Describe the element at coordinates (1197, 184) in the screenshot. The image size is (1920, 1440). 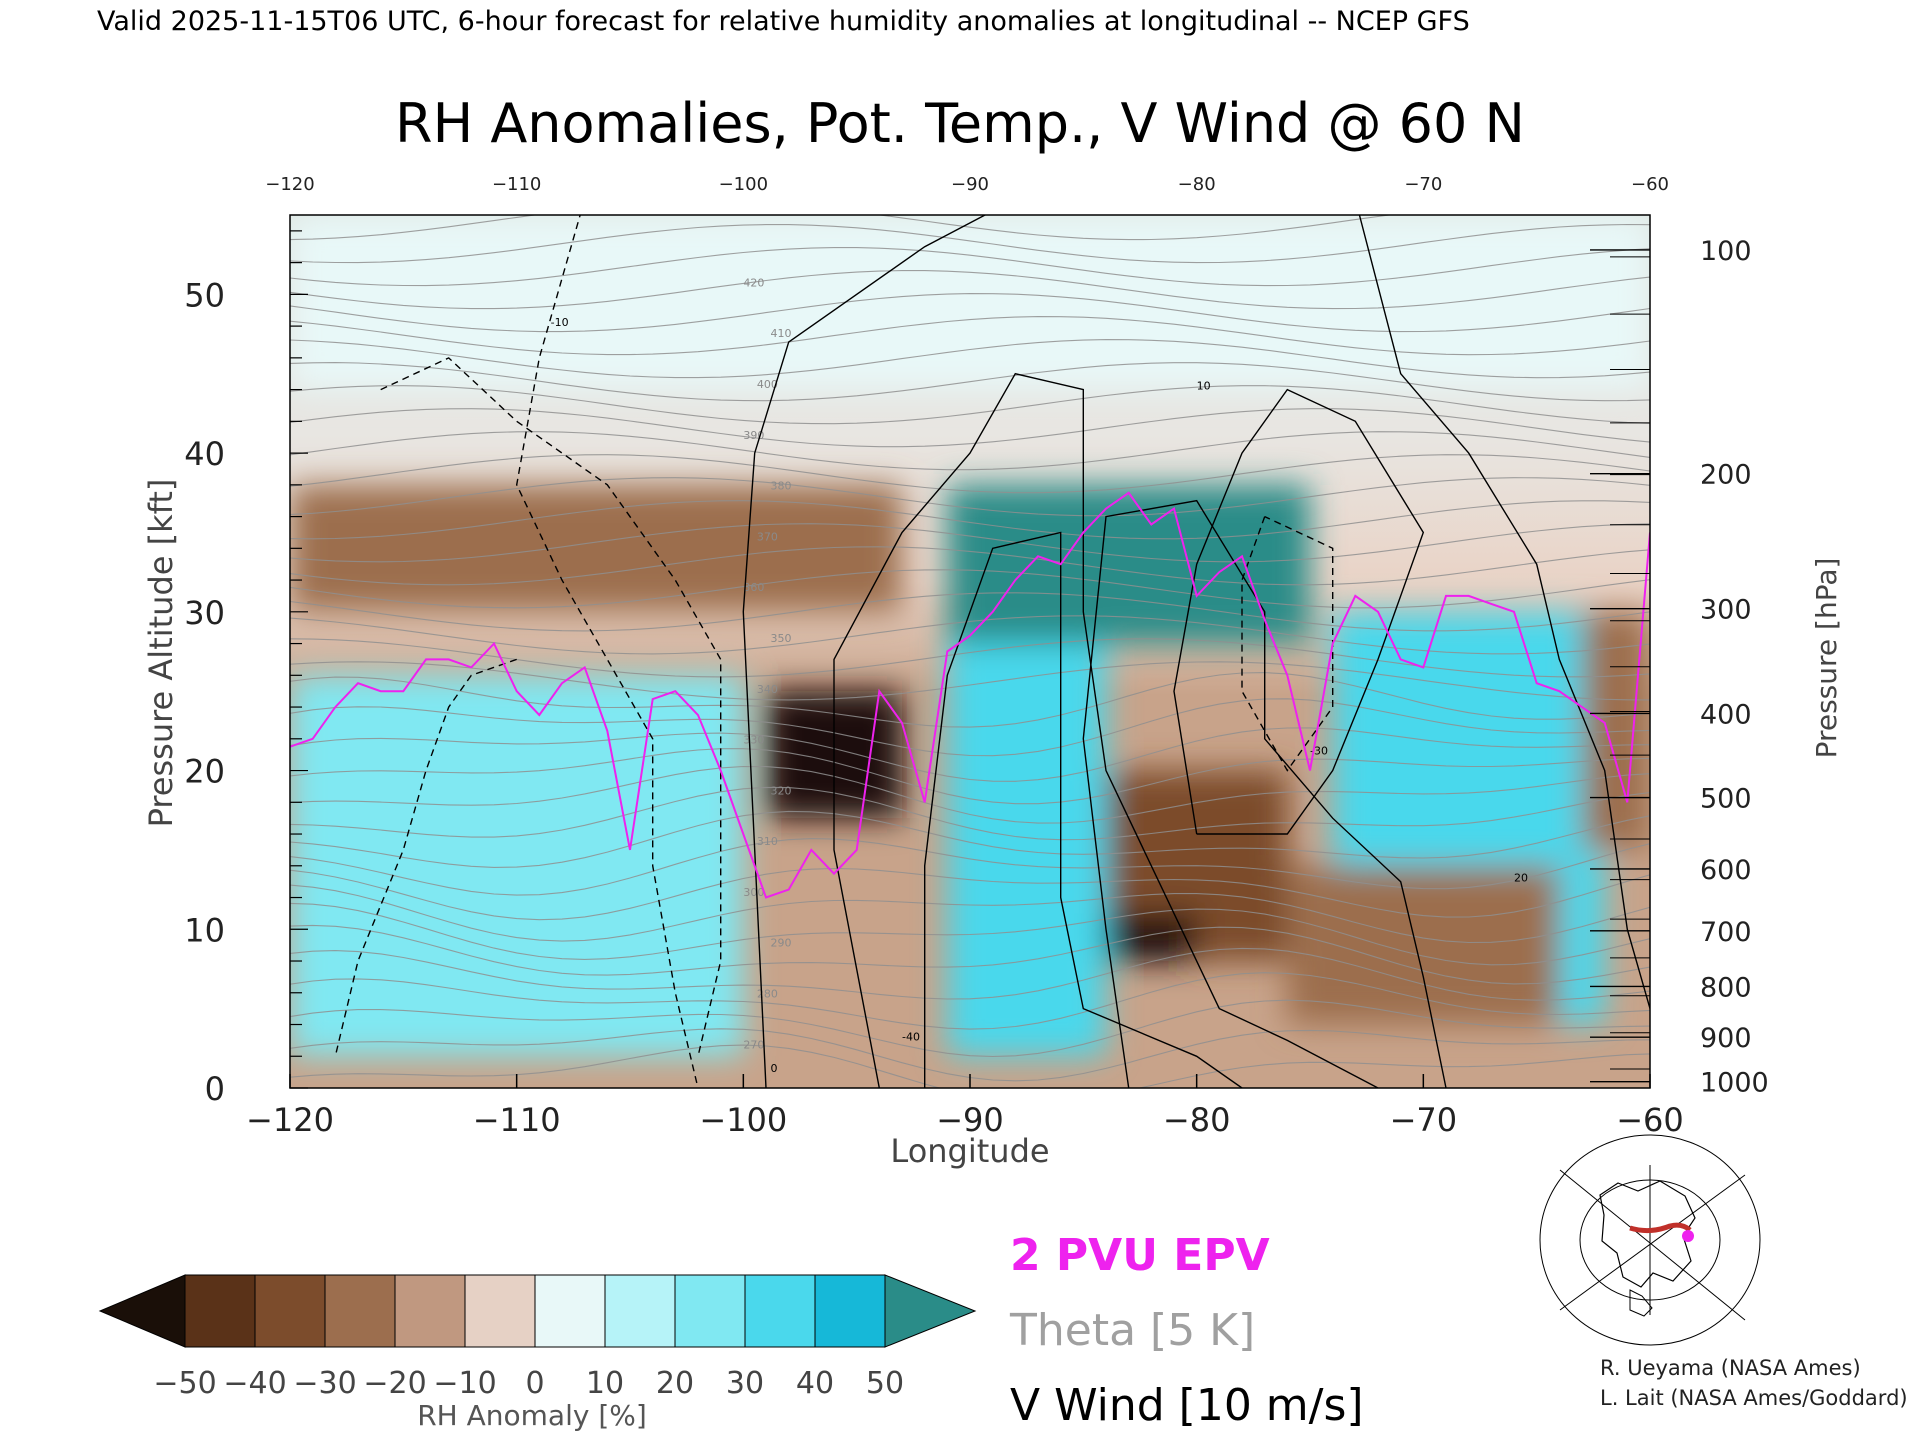
I see `x-top-tick-label: −80` at that location.